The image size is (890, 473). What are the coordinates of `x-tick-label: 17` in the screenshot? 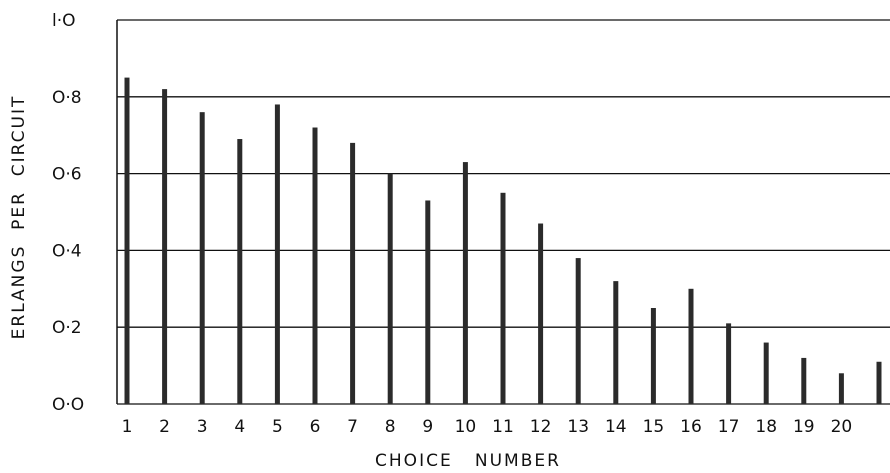 It's located at (729, 427).